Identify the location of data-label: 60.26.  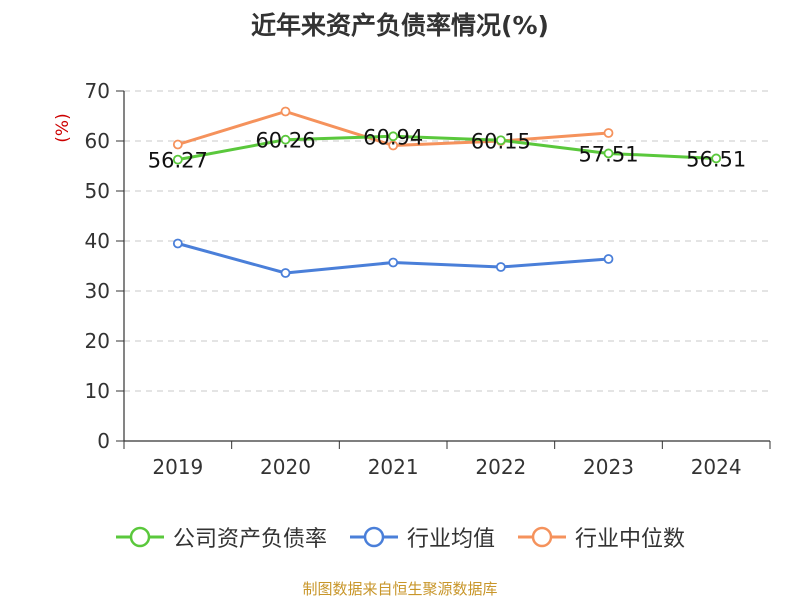
(285, 141).